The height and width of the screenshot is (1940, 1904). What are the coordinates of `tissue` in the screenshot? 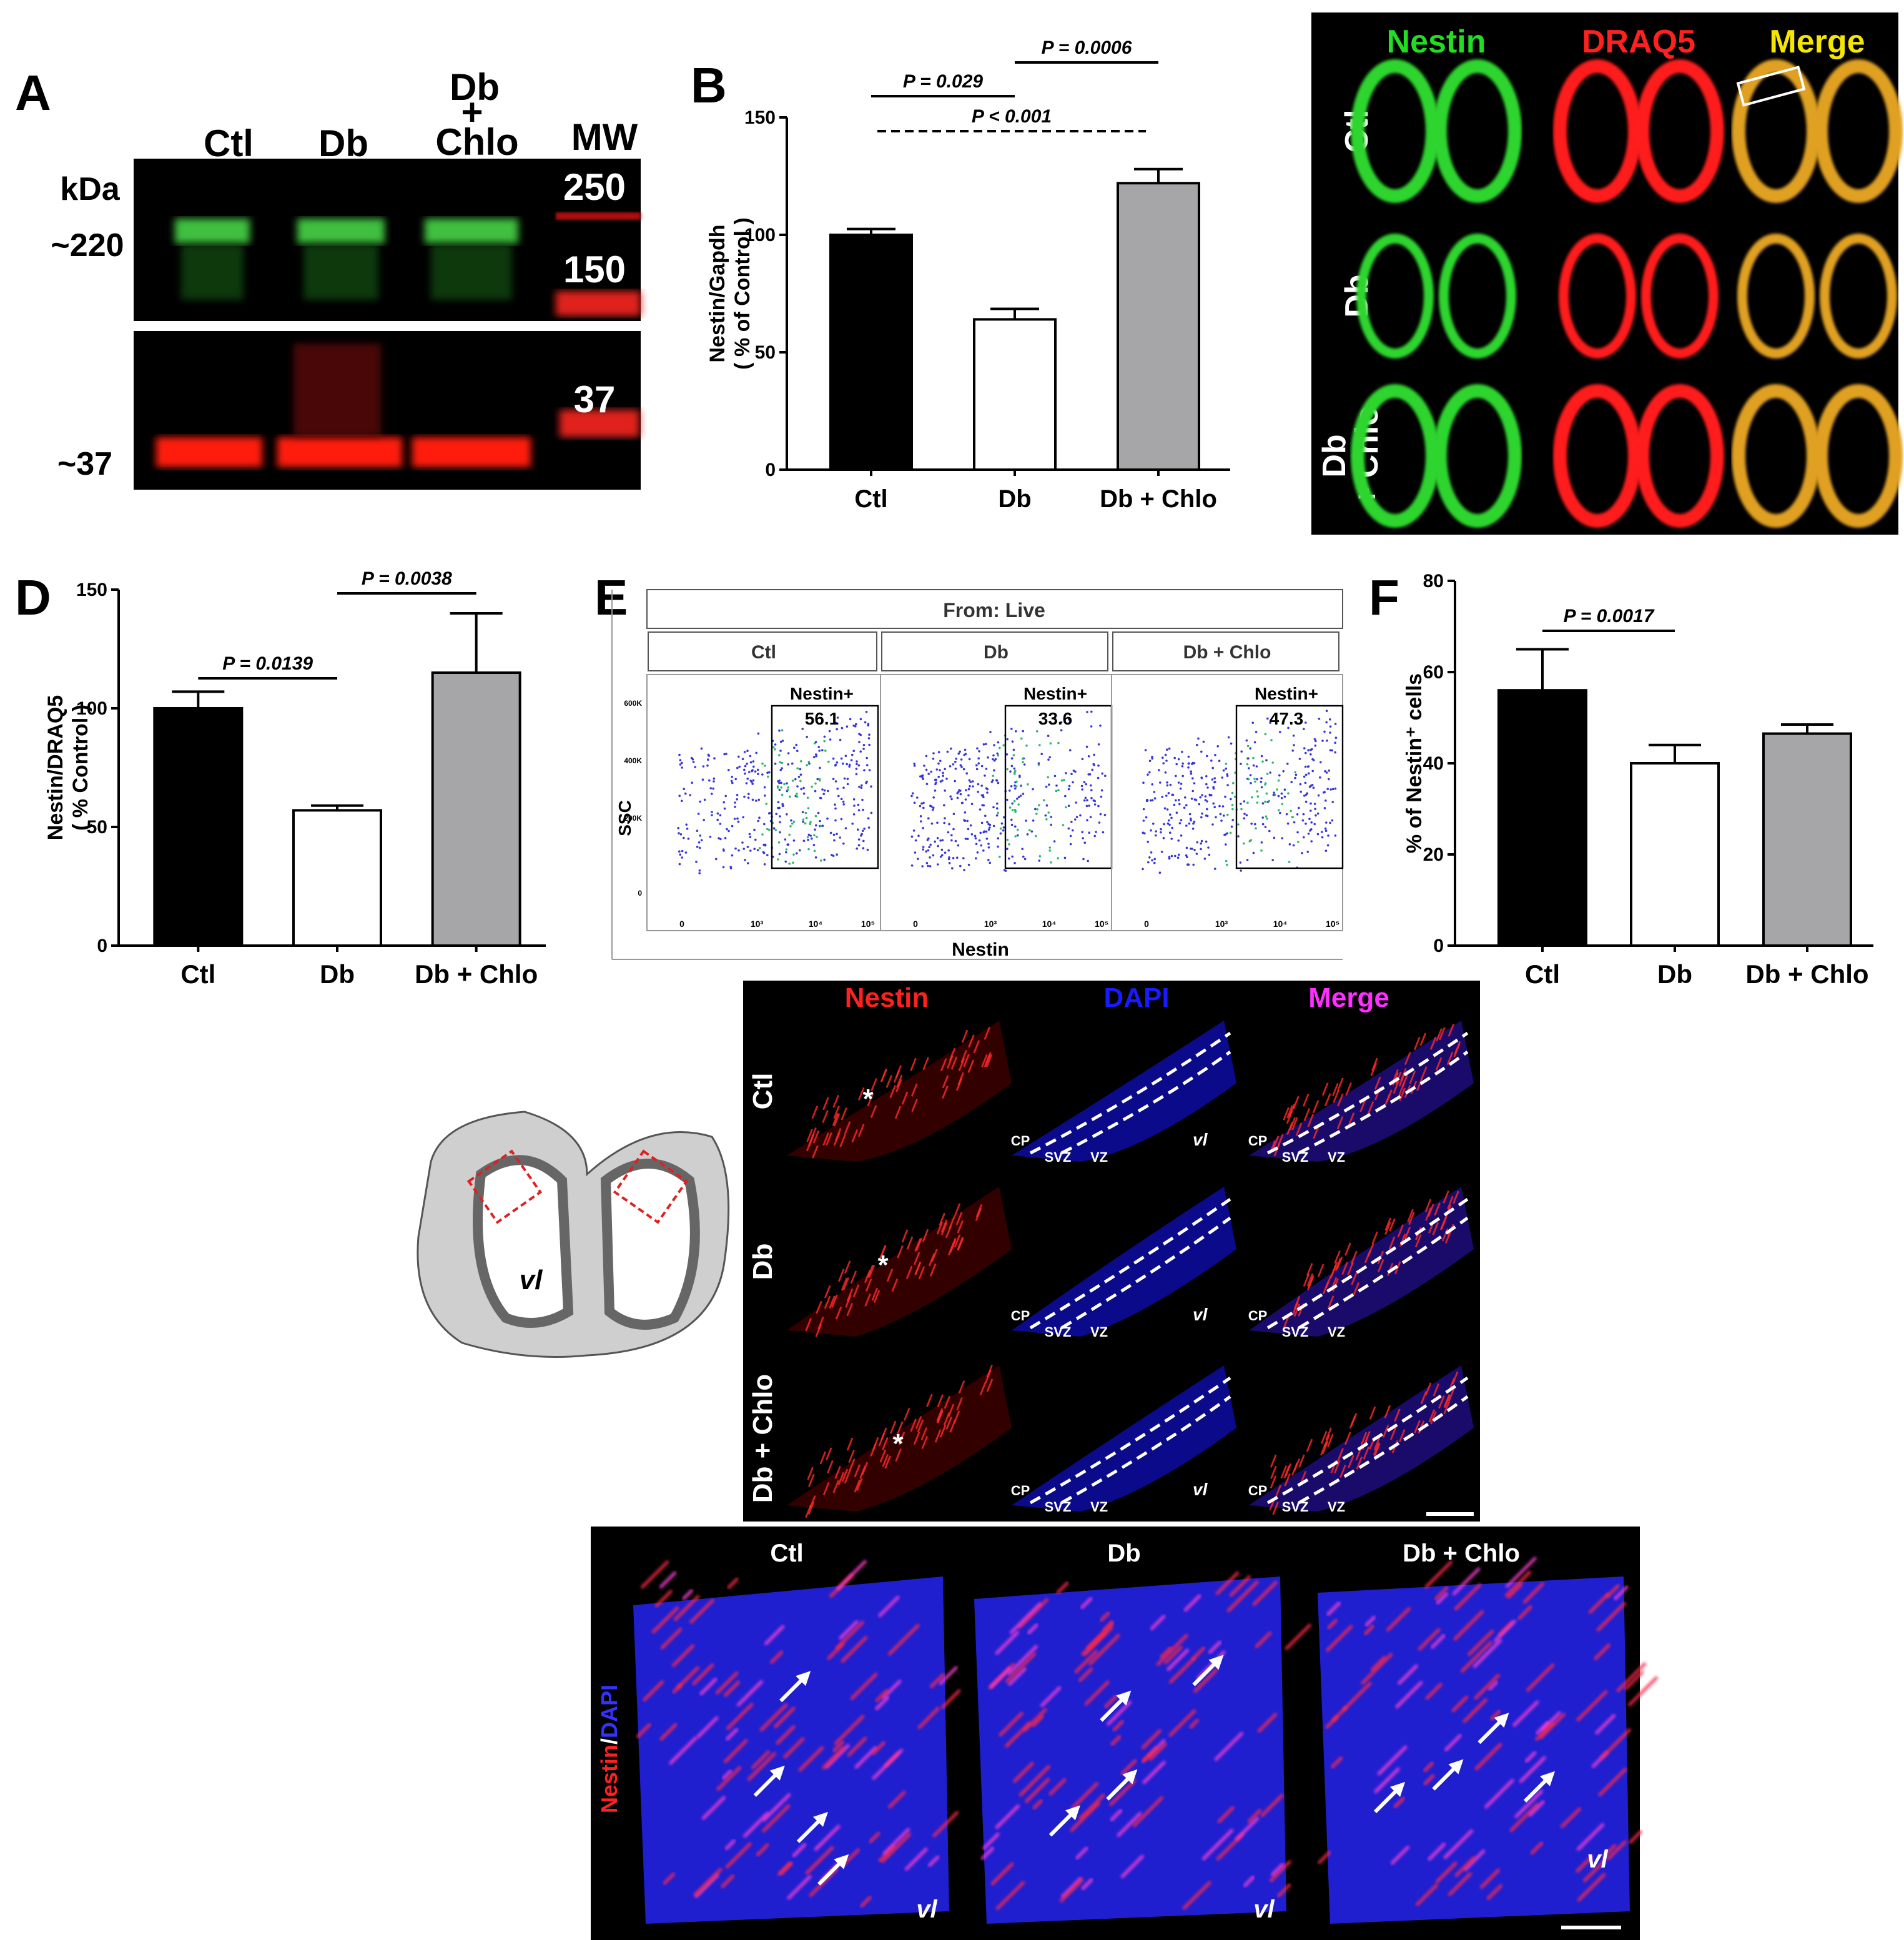 It's located at (1361, 1092).